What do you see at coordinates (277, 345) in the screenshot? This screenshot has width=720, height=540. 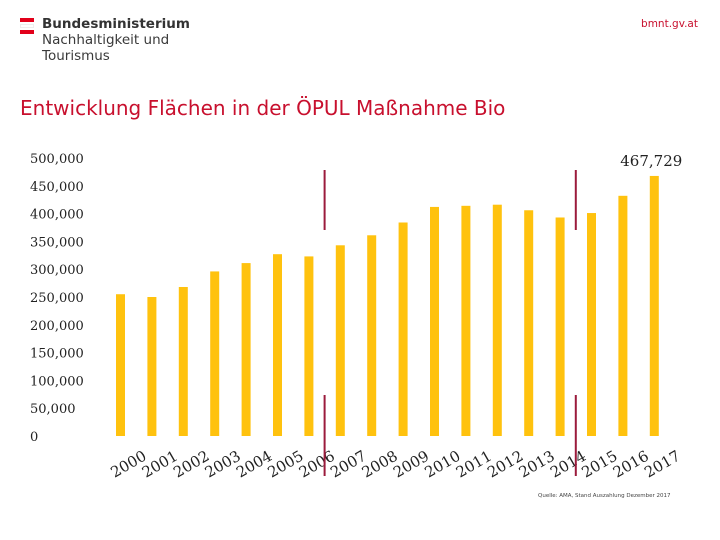 I see `bar-2005` at bounding box center [277, 345].